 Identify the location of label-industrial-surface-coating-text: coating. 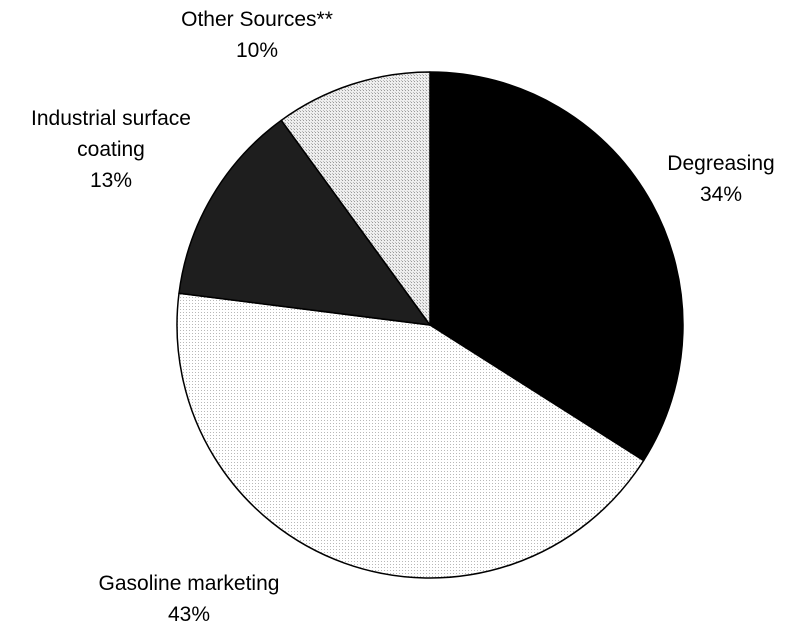
(111, 149).